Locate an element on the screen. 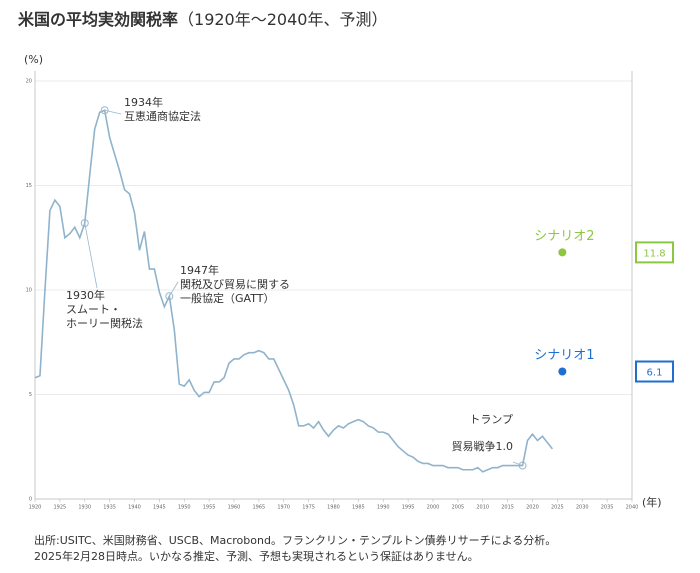  scenario-label: シナリオ1 is located at coordinates (564, 355).